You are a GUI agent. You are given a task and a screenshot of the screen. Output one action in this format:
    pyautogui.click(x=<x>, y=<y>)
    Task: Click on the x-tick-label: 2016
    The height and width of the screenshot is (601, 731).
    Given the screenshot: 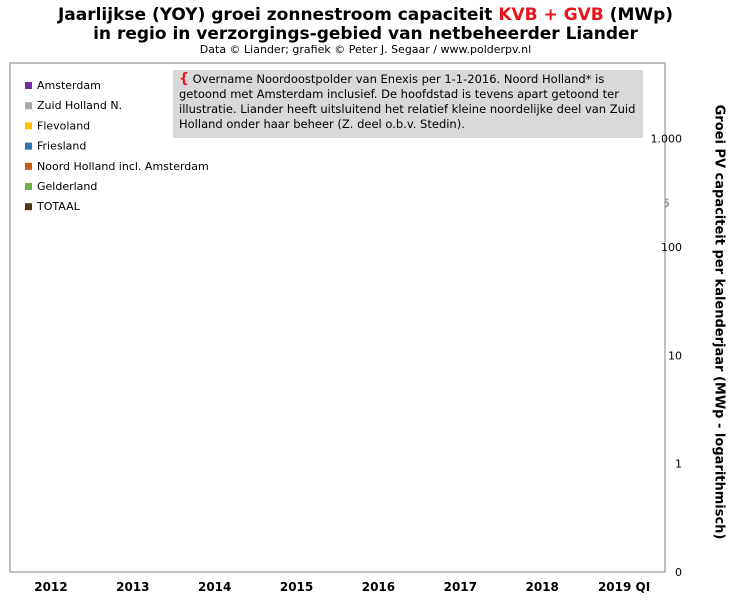 What is the action you would take?
    pyautogui.click(x=378, y=587)
    